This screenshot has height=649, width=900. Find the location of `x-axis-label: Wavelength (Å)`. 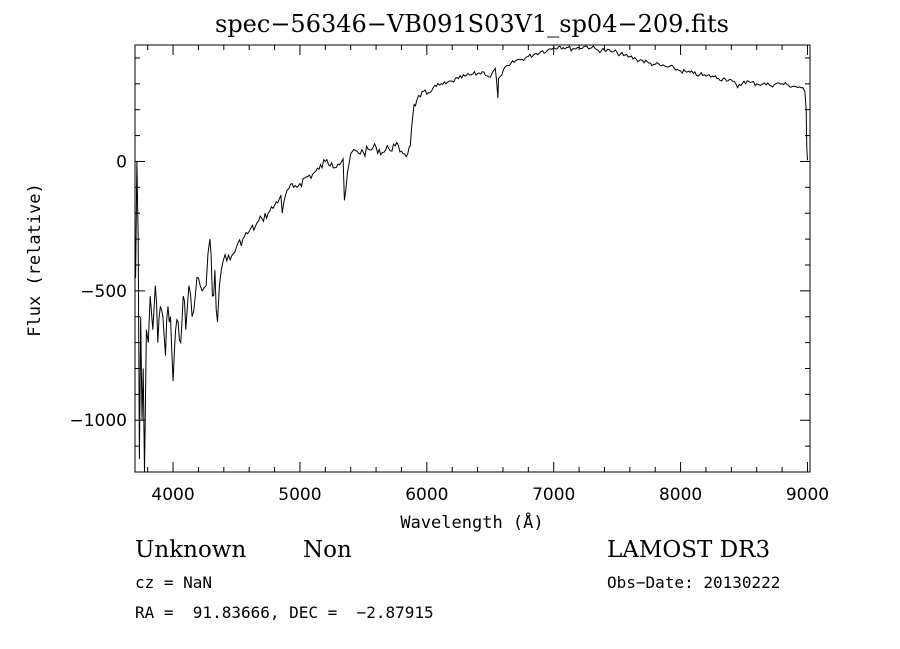

x-axis-label: Wavelength (Å) is located at coordinates (471, 522).